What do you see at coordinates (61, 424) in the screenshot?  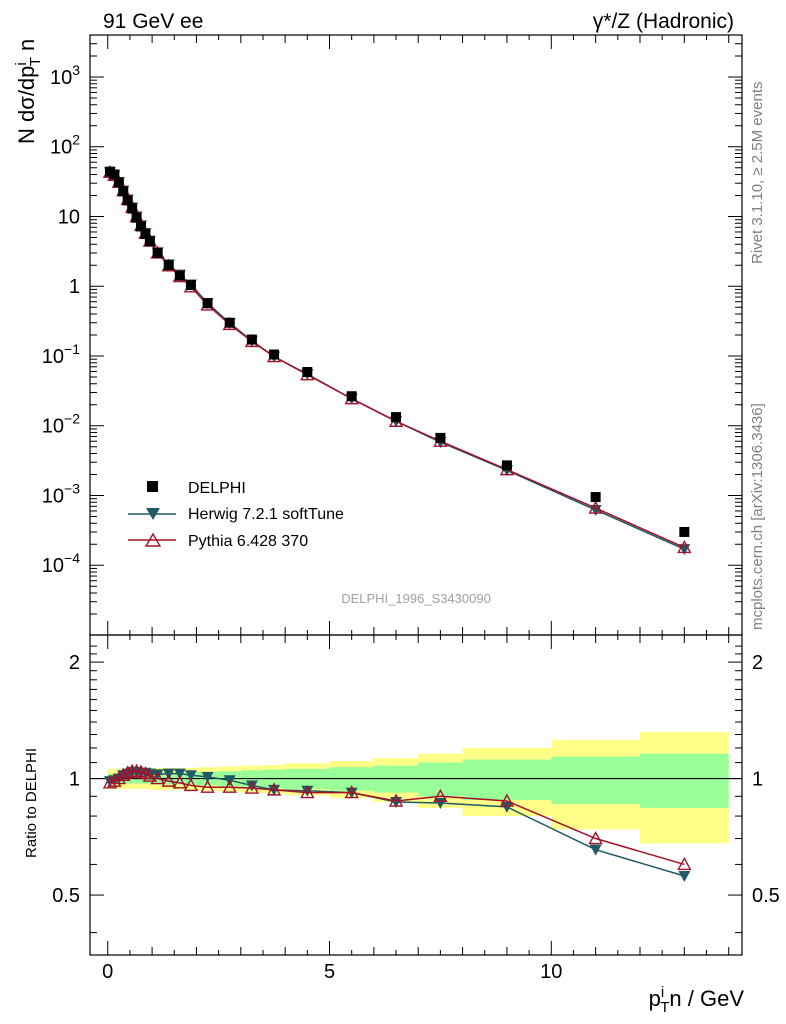 I see `y-tick-label: 10⁻²` at bounding box center [61, 424].